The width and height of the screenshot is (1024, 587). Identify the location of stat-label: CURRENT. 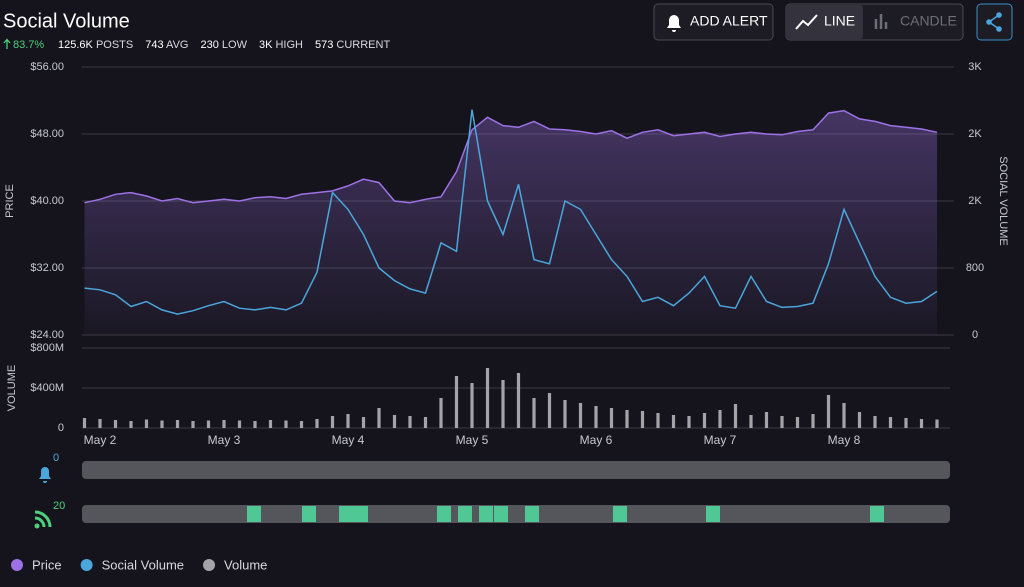
(363, 45).